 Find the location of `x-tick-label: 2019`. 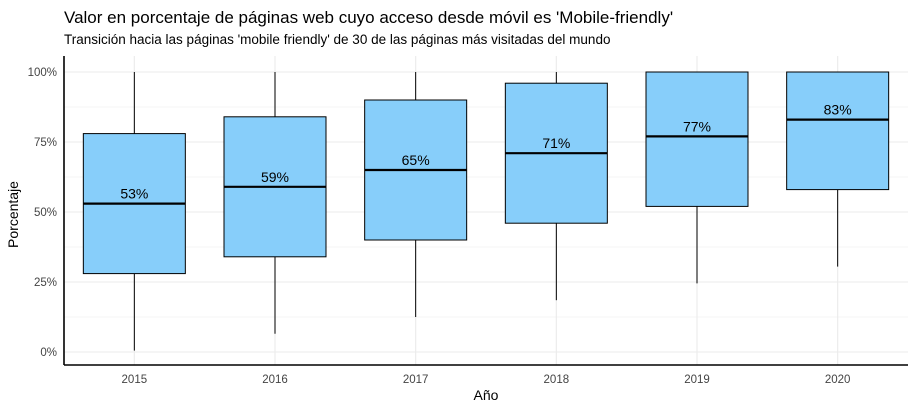

x-tick-label: 2019 is located at coordinates (697, 380).